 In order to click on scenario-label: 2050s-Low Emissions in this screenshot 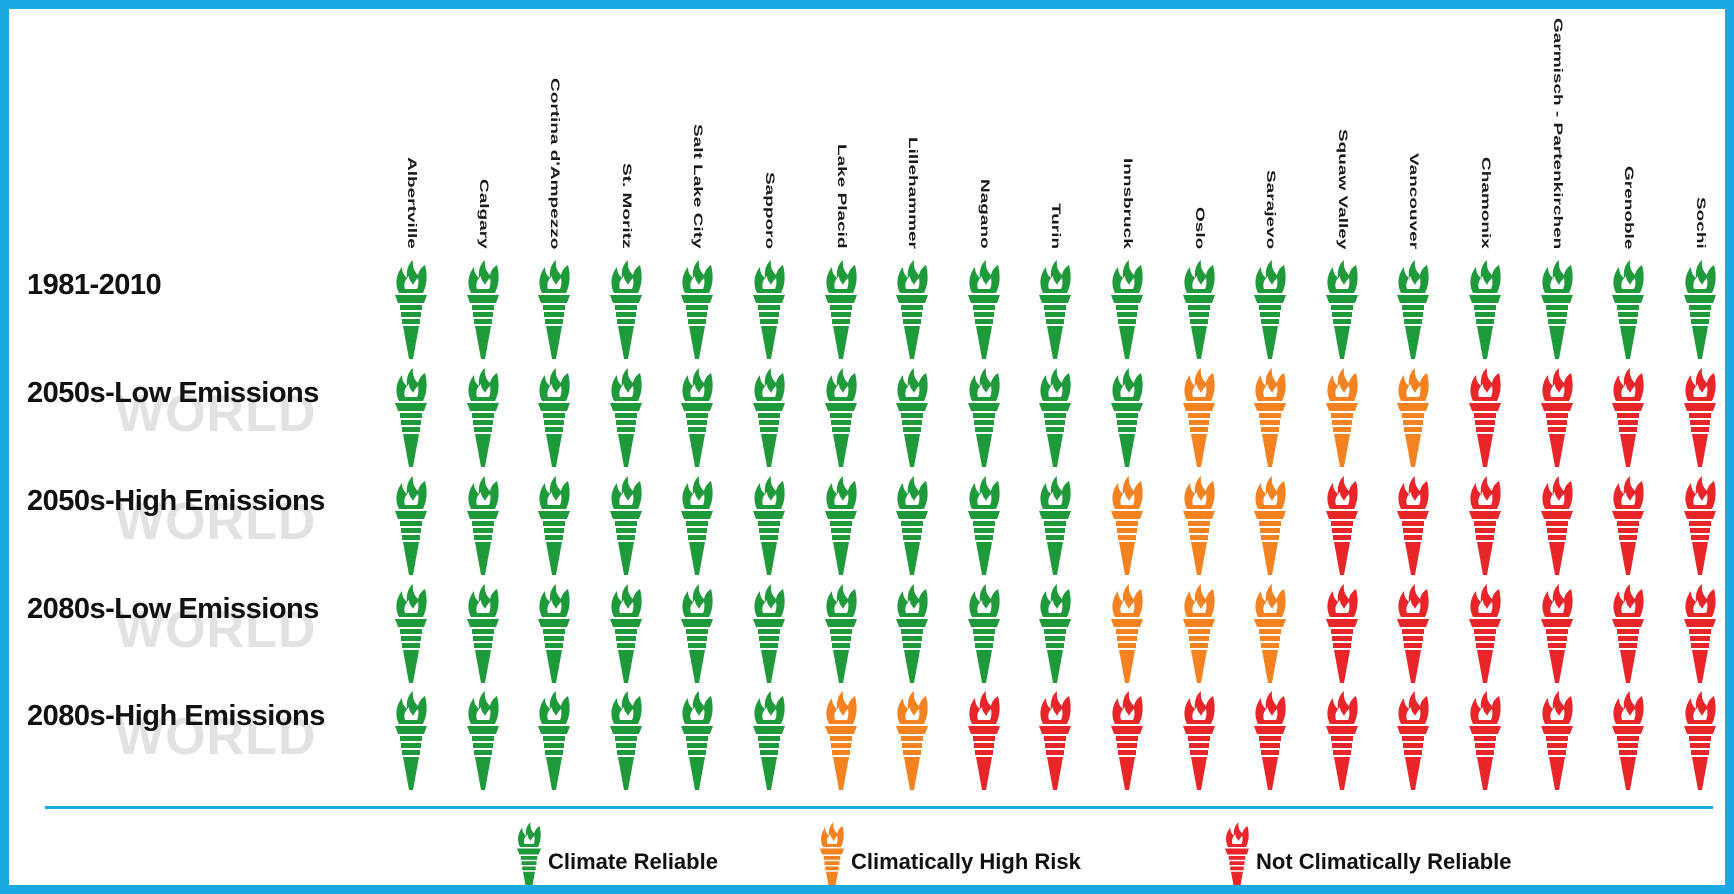, I will do `click(173, 393)`.